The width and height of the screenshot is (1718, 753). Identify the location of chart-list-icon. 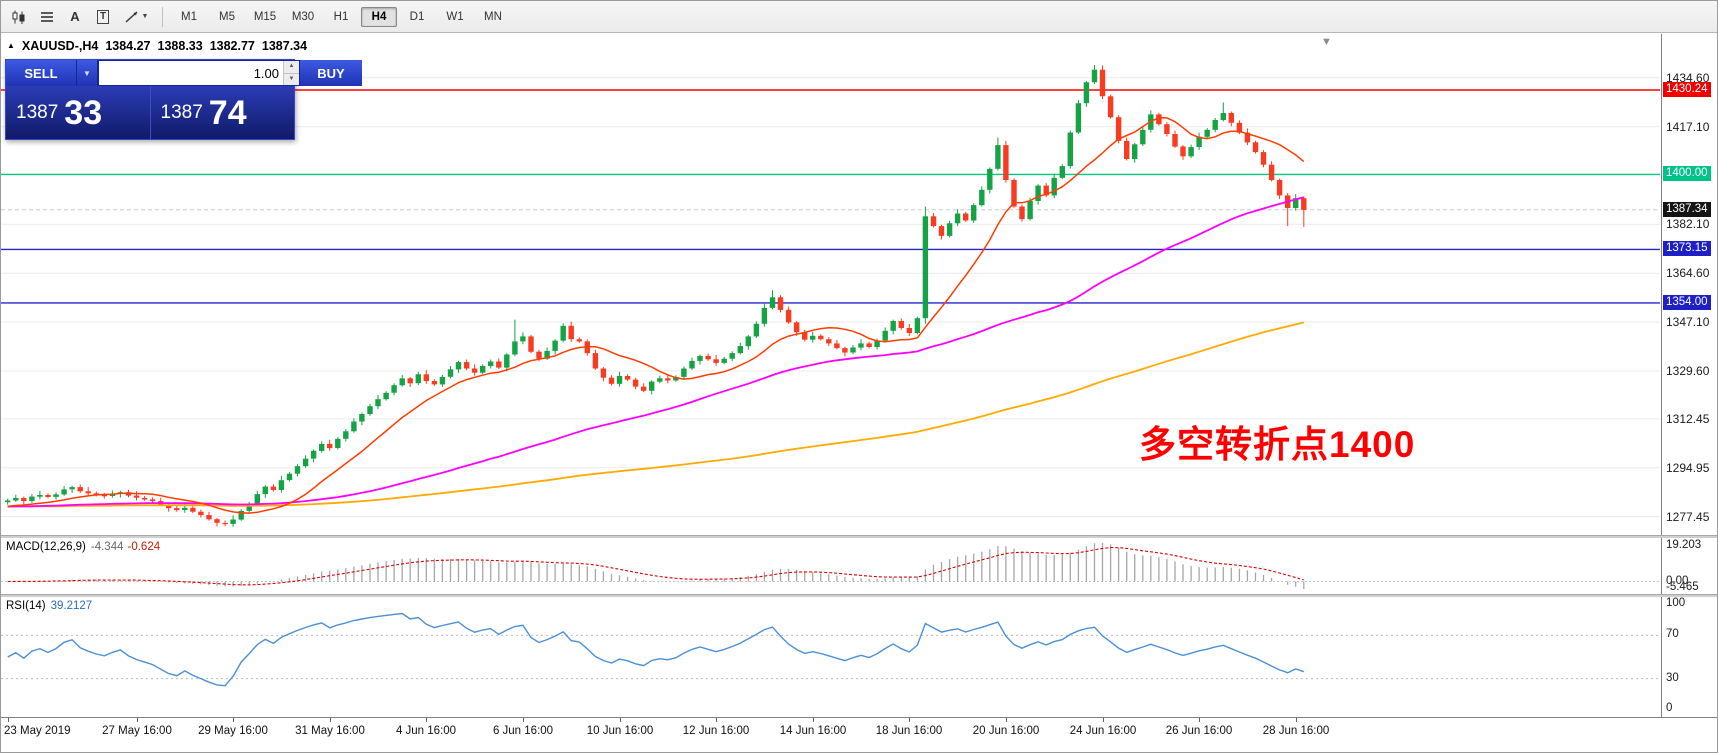
(47, 16).